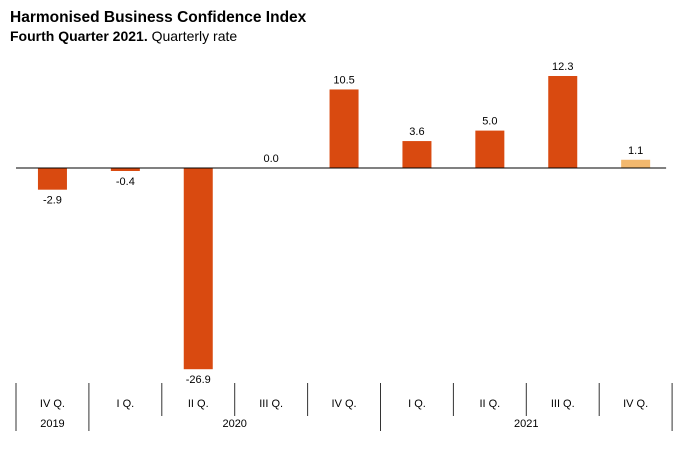 This screenshot has width=684, height=456. Describe the element at coordinates (489, 122) in the screenshot. I see `data-label: 5.0` at that location.